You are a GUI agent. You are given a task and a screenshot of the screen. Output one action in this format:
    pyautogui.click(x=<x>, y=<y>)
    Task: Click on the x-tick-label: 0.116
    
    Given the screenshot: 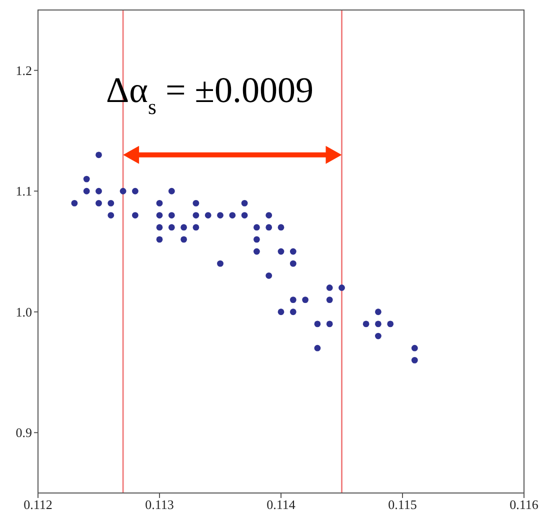 What is the action you would take?
    pyautogui.click(x=524, y=504)
    